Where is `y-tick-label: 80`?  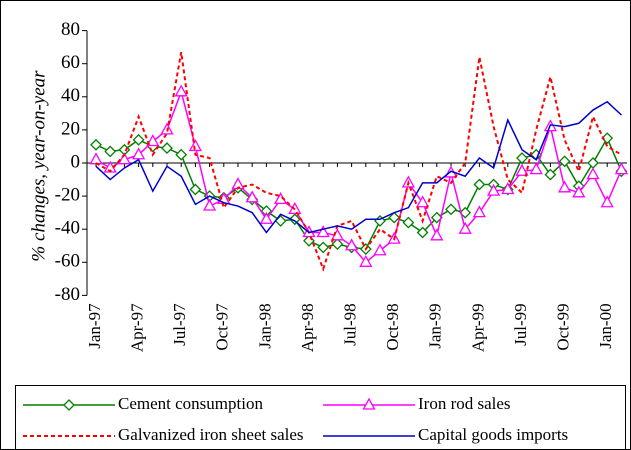
y-tick-label: 80 is located at coordinates (70, 29).